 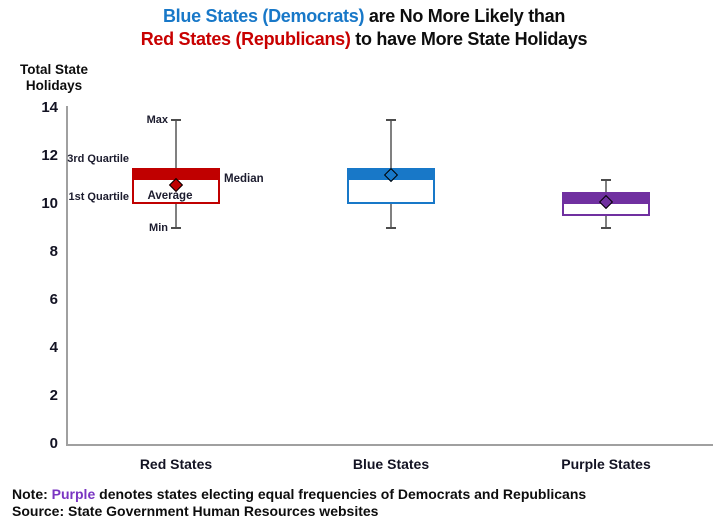 I want to click on note-prefix: Note:, so click(x=32, y=494).